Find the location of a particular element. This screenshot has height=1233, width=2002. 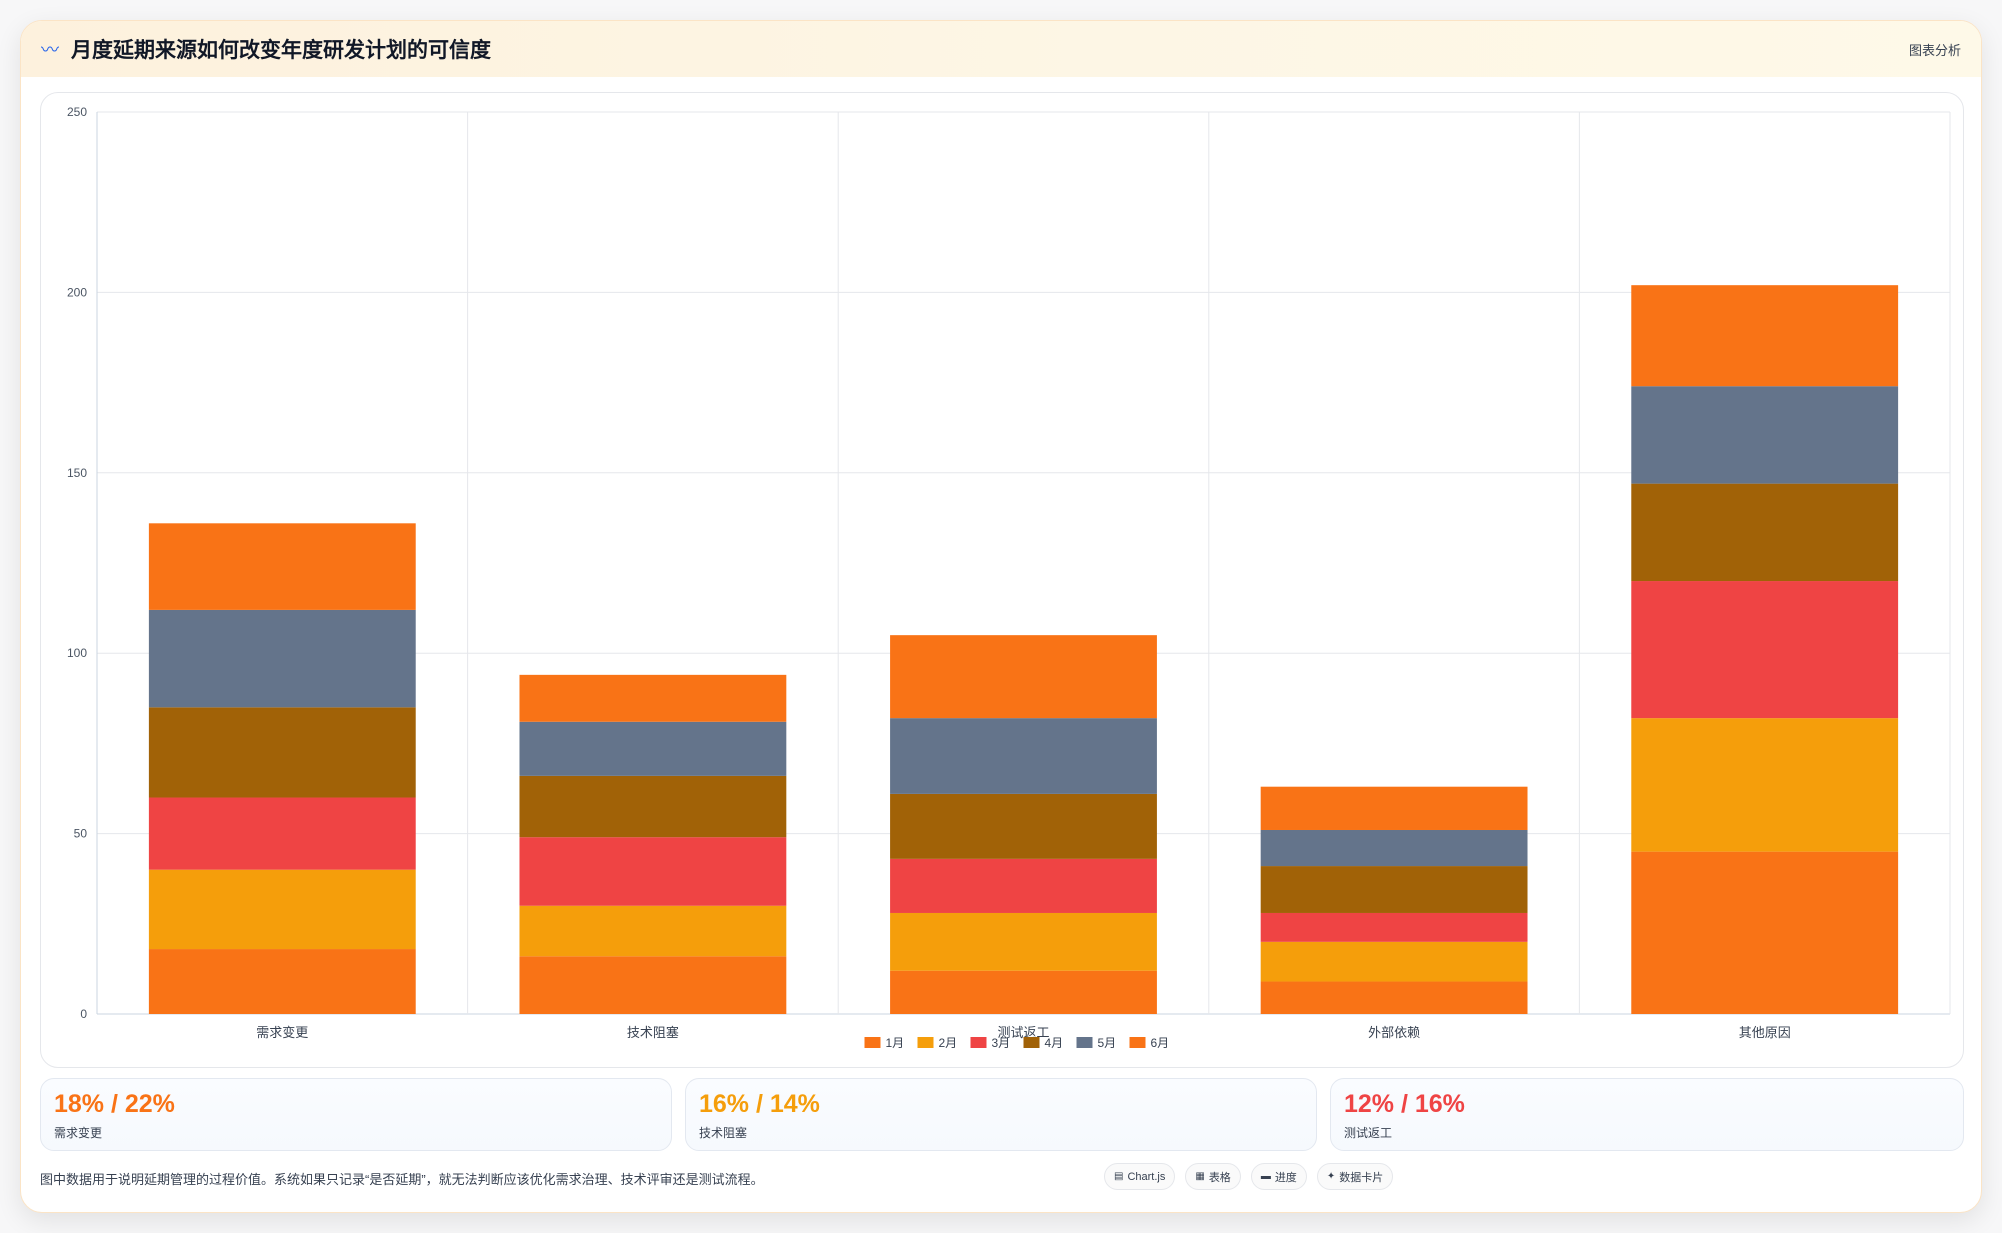

y-tick-label: 50 is located at coordinates (81, 834).